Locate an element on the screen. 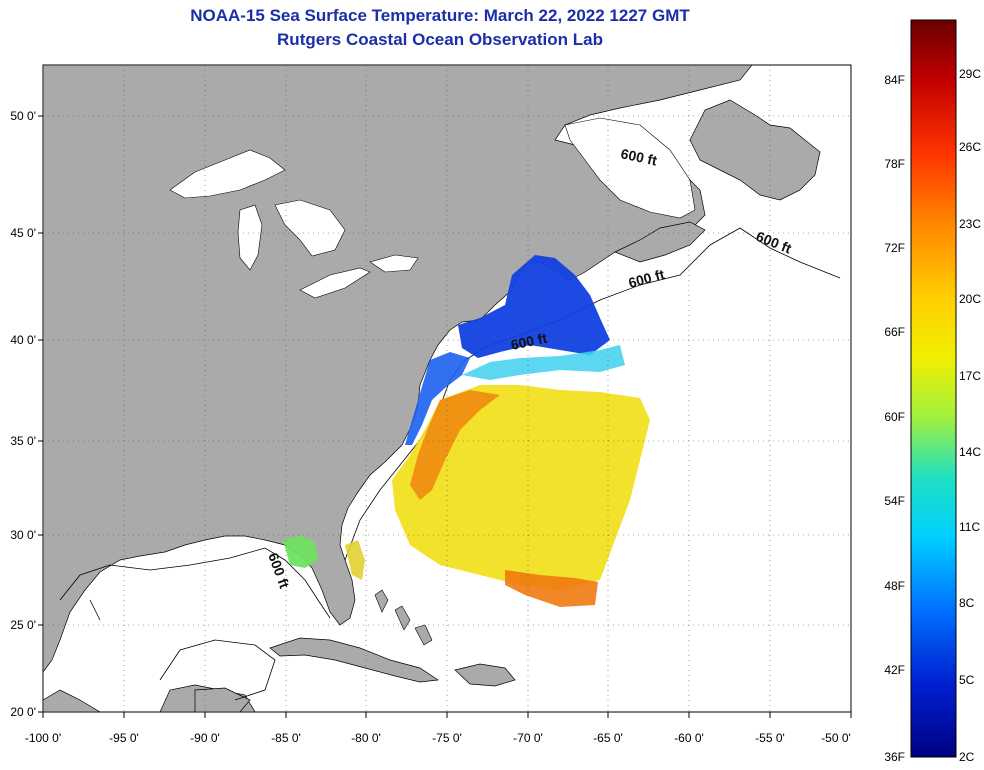 The image size is (984, 770). newfoundland-land is located at coordinates (755, 150).